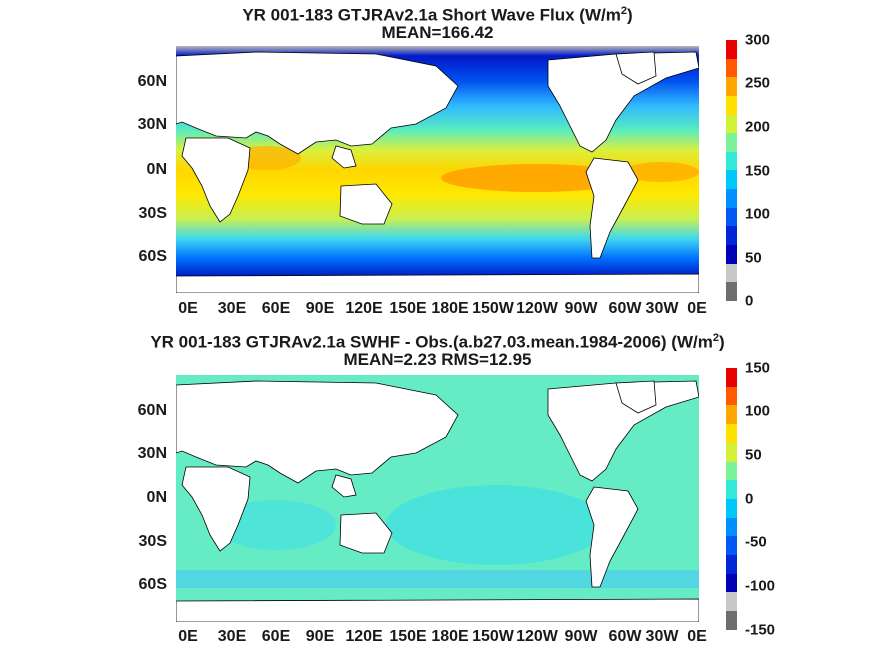  Describe the element at coordinates (276, 308) in the screenshot. I see `top-lon-2: 60E` at that location.